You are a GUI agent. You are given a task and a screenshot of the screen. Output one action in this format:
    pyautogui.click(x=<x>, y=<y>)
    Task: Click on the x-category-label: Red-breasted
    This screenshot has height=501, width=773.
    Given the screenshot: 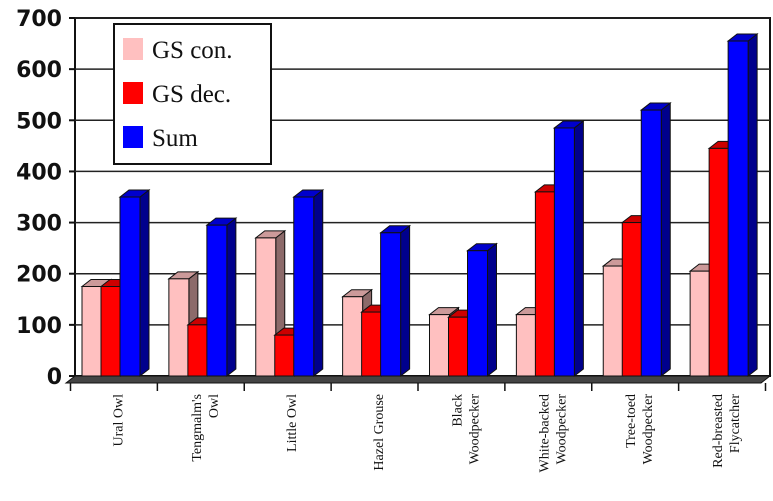 What is the action you would take?
    pyautogui.click(x=718, y=431)
    